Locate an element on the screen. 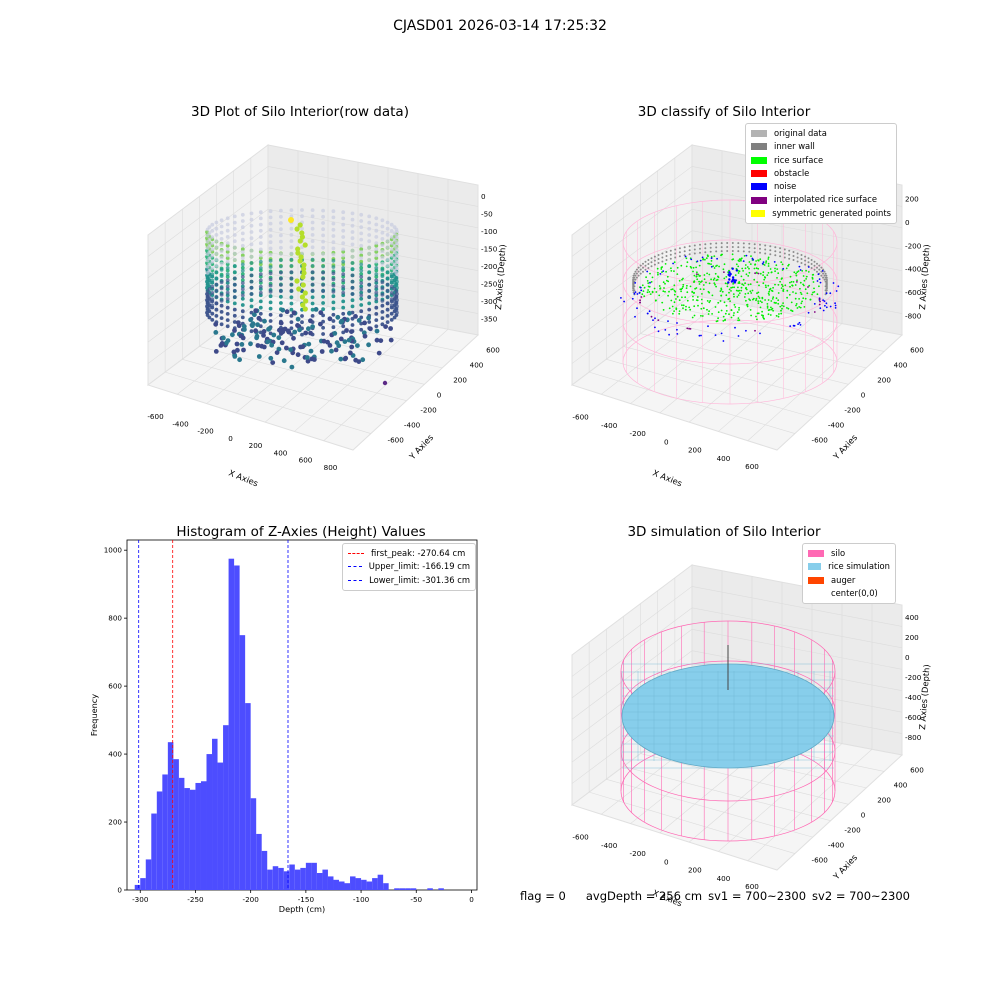  z-tick-label: 0 is located at coordinates (907, 222).